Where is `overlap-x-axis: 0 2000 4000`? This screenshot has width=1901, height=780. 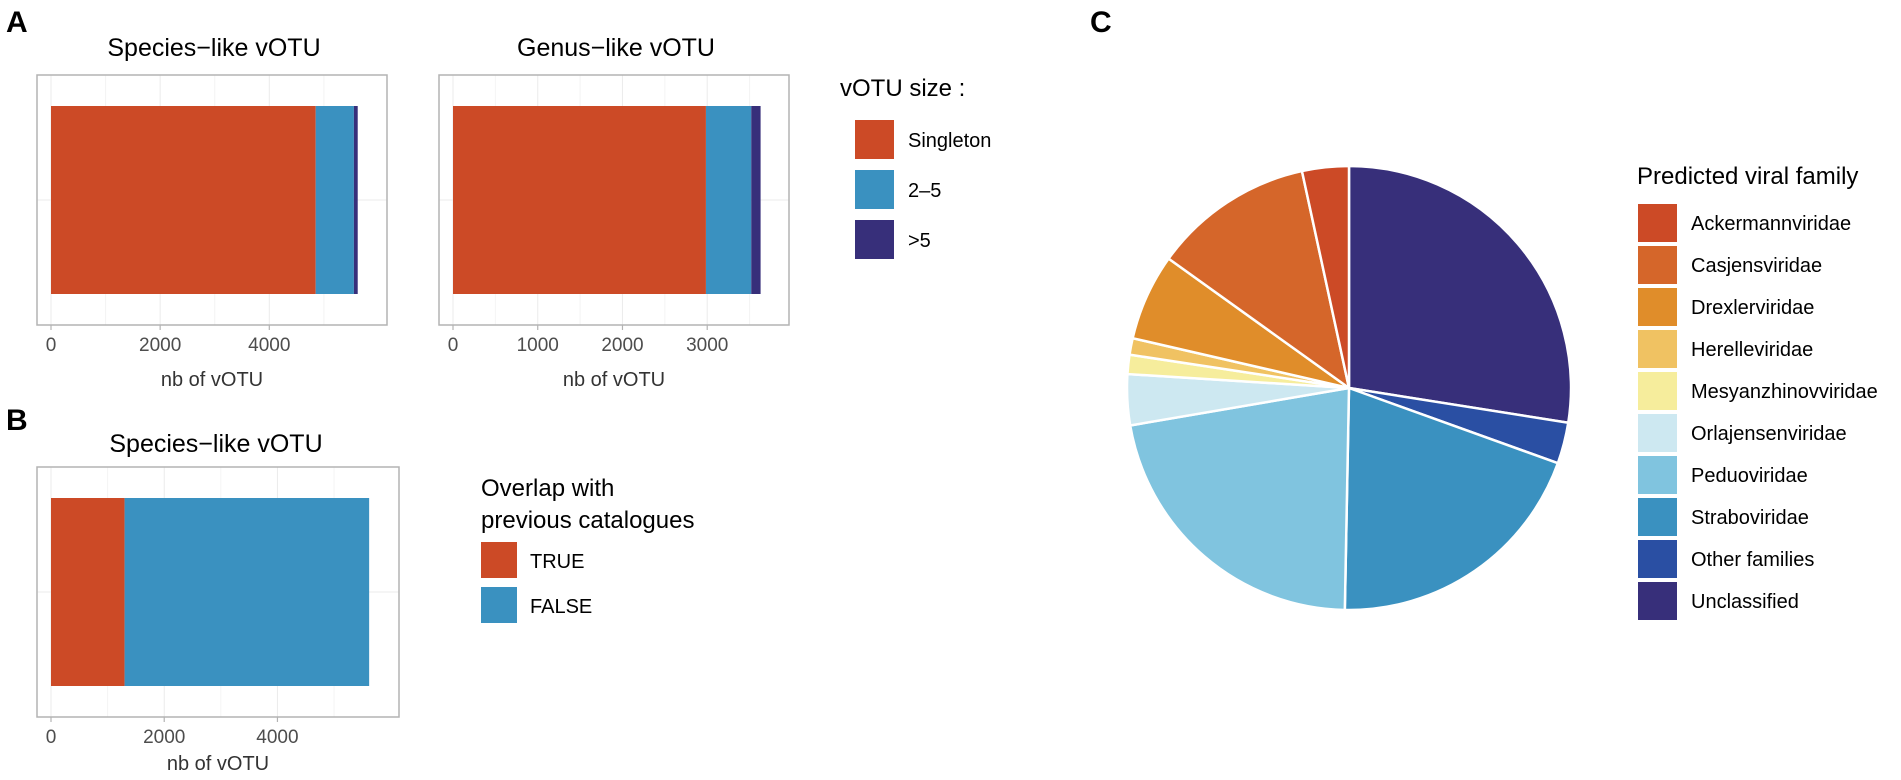
overlap-x-axis: 0 2000 4000 is located at coordinates (172, 732).